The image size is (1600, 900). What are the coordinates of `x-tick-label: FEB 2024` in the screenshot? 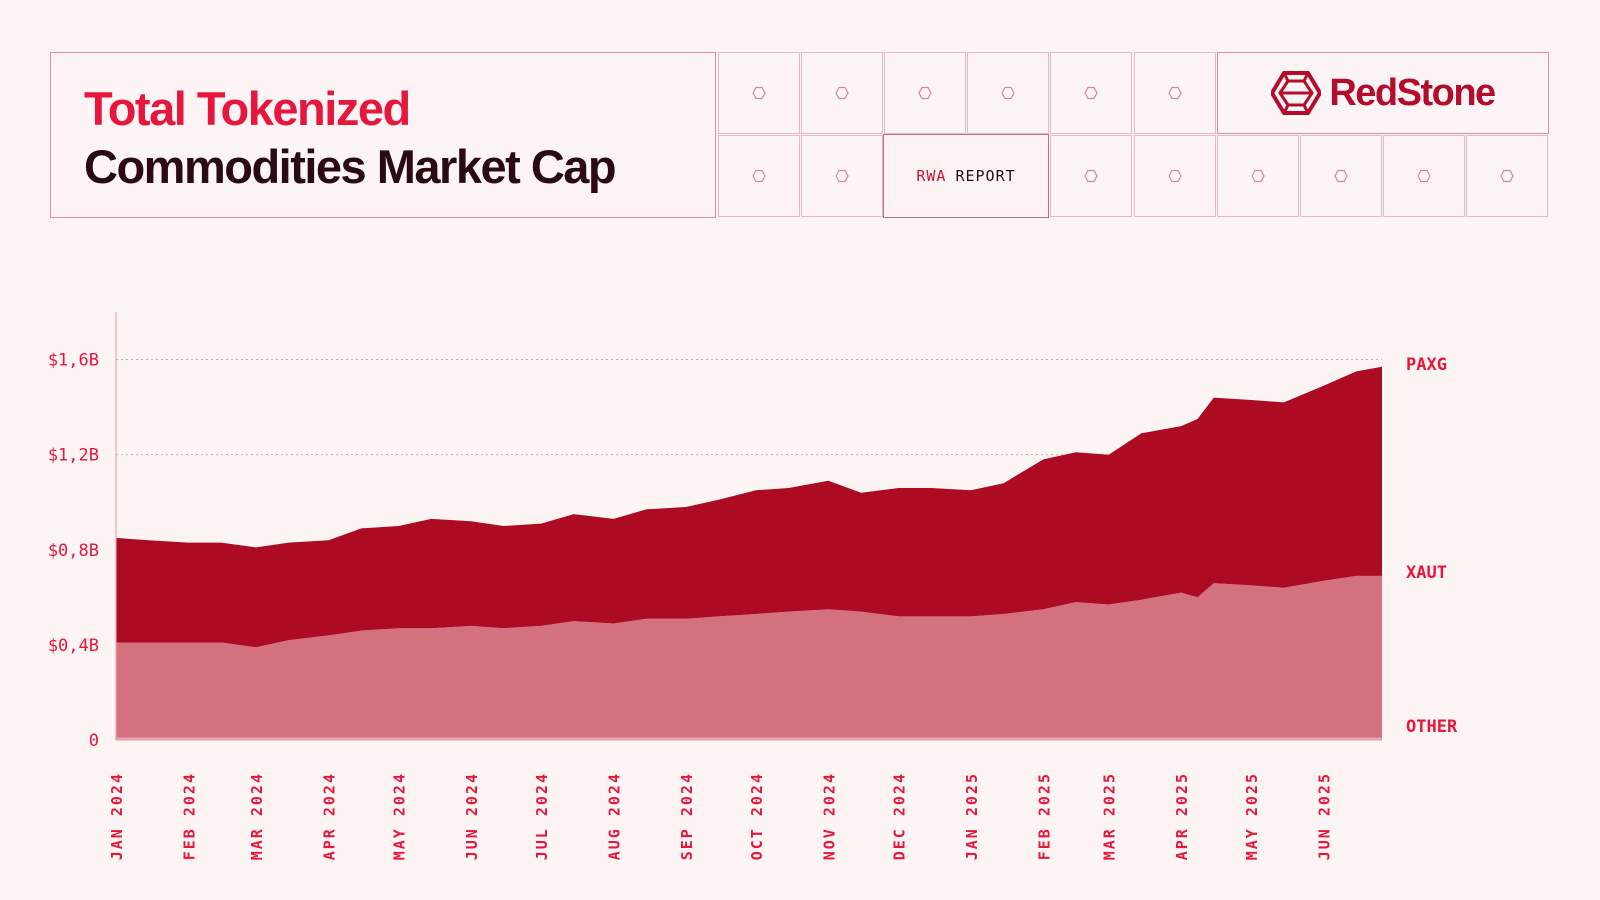 It's located at (189, 816).